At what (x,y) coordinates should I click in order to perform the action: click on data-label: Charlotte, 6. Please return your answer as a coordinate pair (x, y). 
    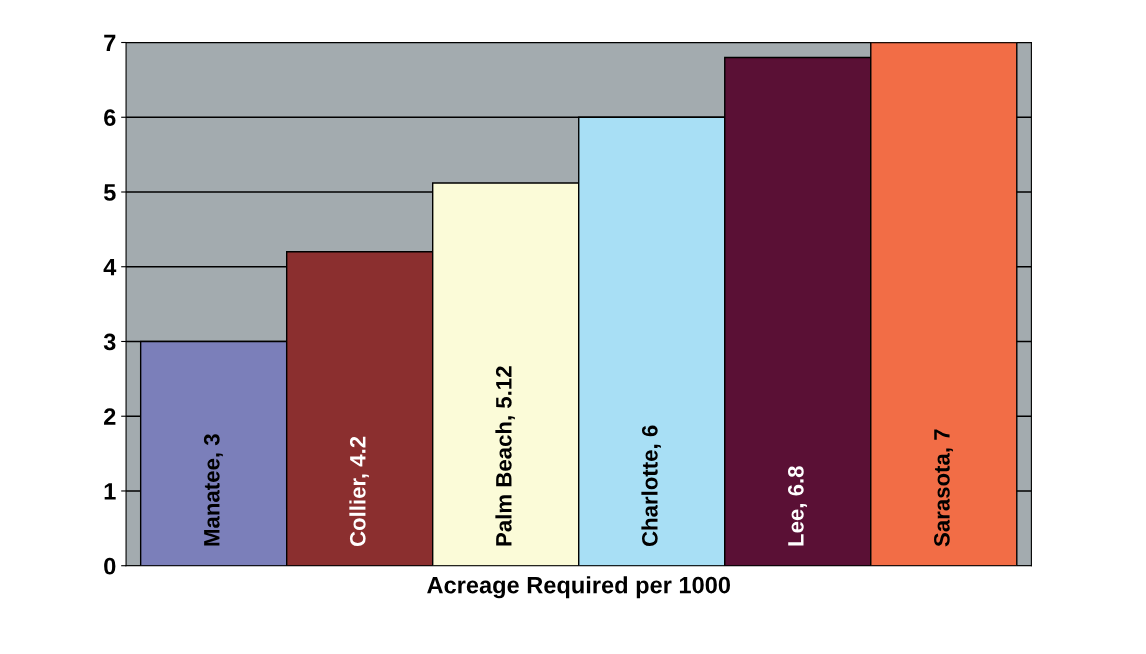
    Looking at the image, I should click on (651, 486).